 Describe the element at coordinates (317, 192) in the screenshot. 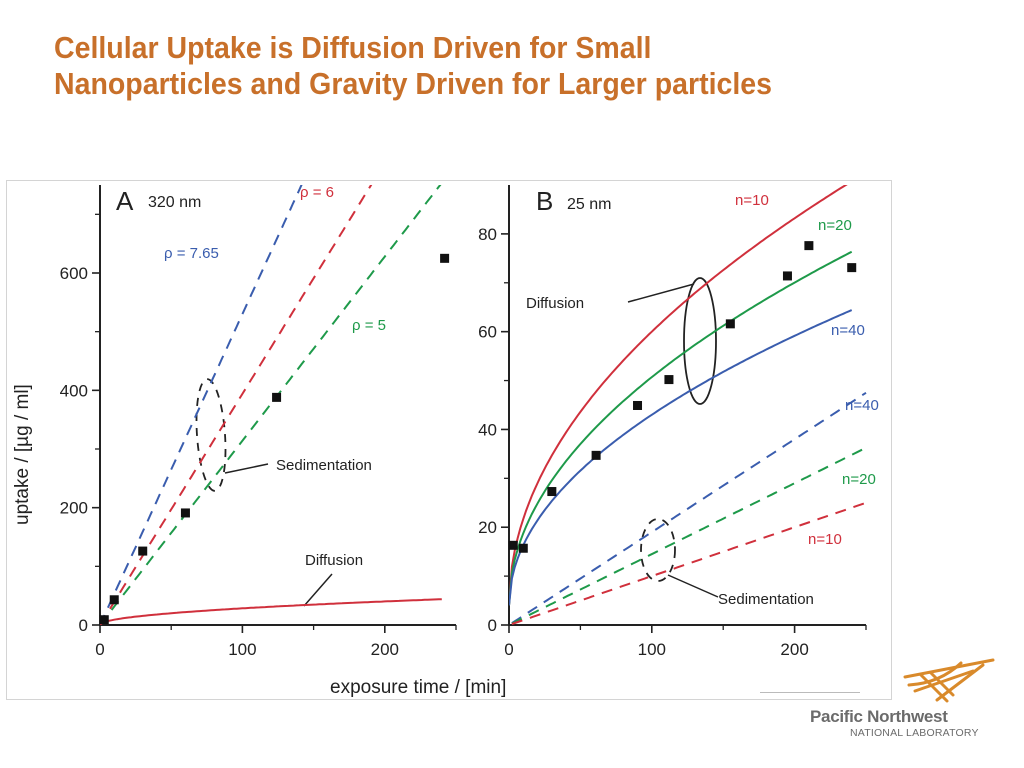

I see `series-label-rho-6: ρ = 6` at that location.